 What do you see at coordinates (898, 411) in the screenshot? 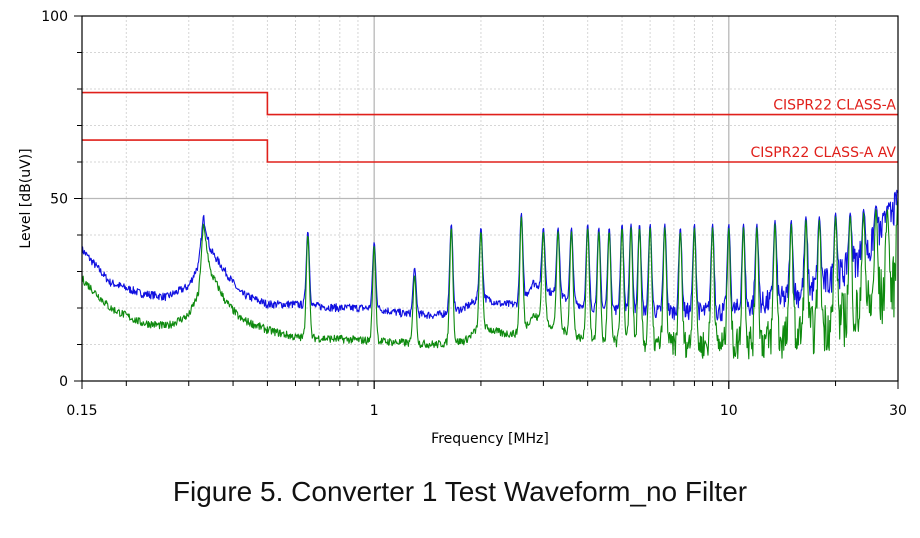
I see `x-tick-label: 30` at bounding box center [898, 411].